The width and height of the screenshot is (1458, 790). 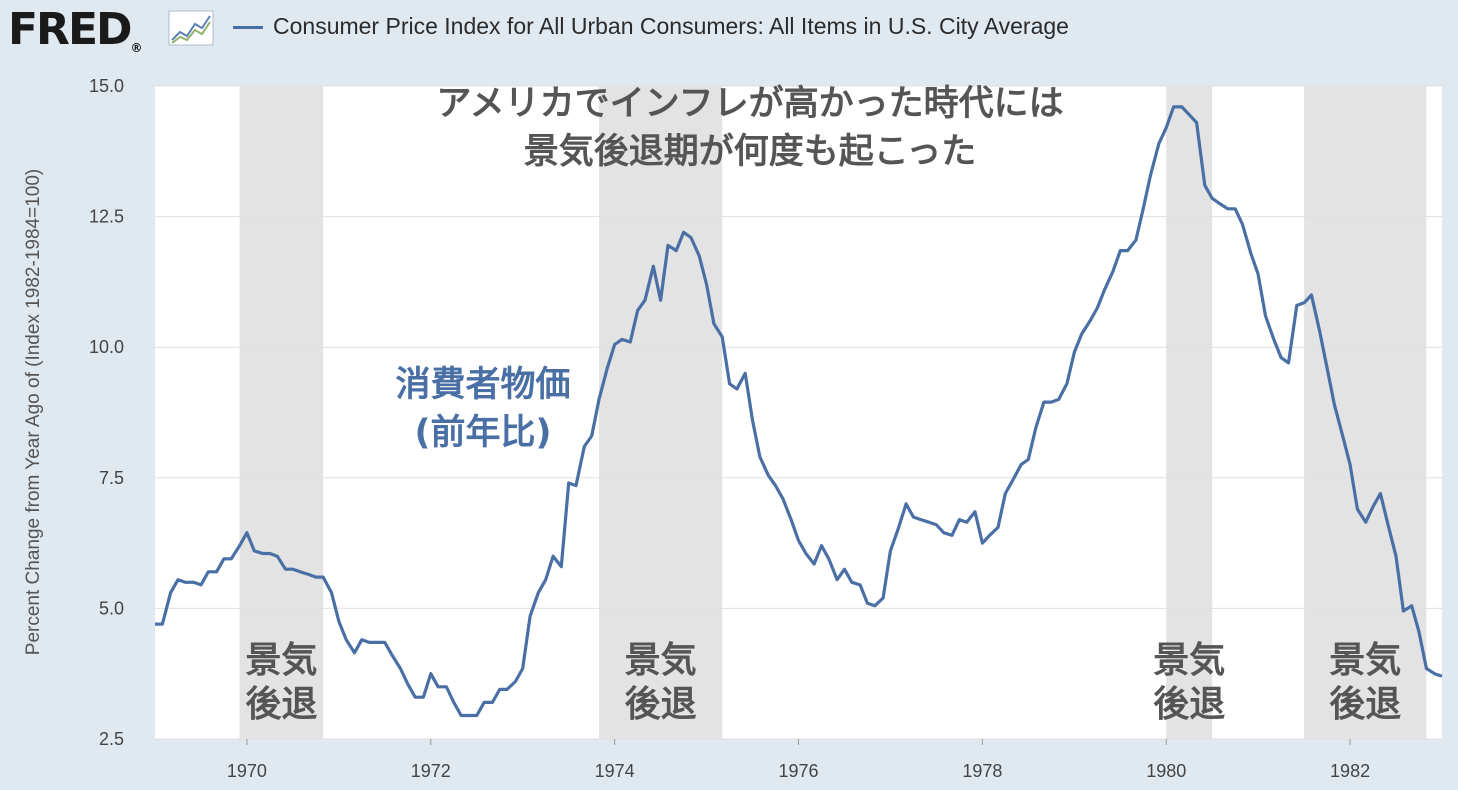 I want to click on recession-label-line1-1: 景気, so click(x=661, y=660).